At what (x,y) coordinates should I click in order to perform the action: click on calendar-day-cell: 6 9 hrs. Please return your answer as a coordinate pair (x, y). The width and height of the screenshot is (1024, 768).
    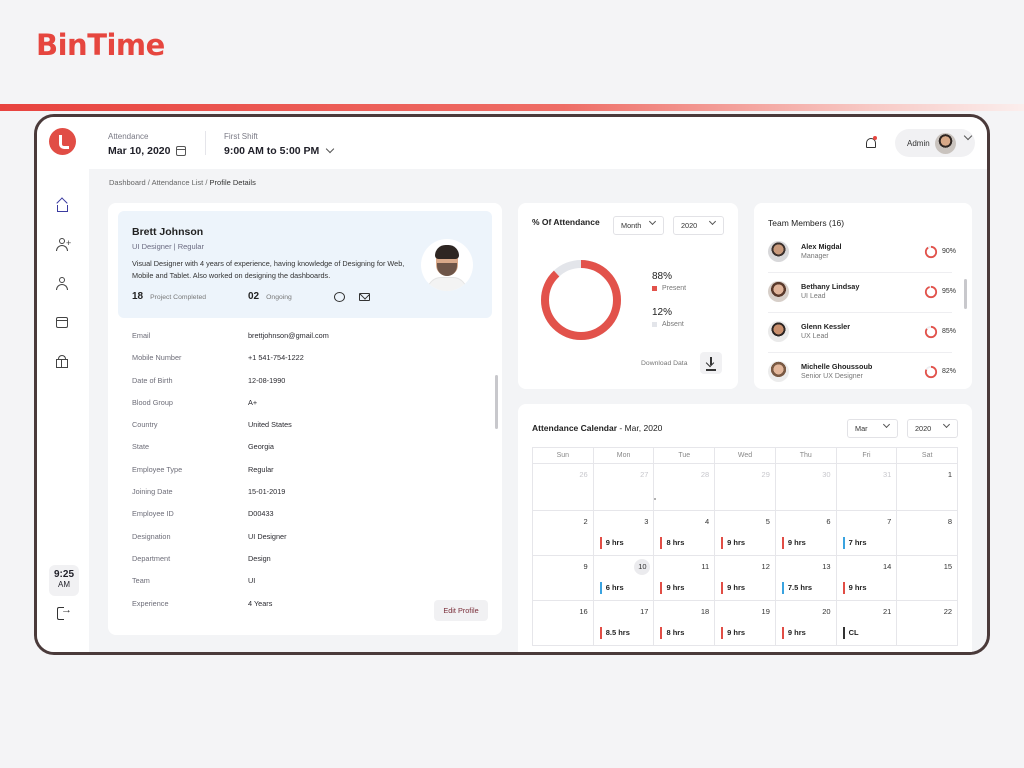
    Looking at the image, I should click on (806, 533).